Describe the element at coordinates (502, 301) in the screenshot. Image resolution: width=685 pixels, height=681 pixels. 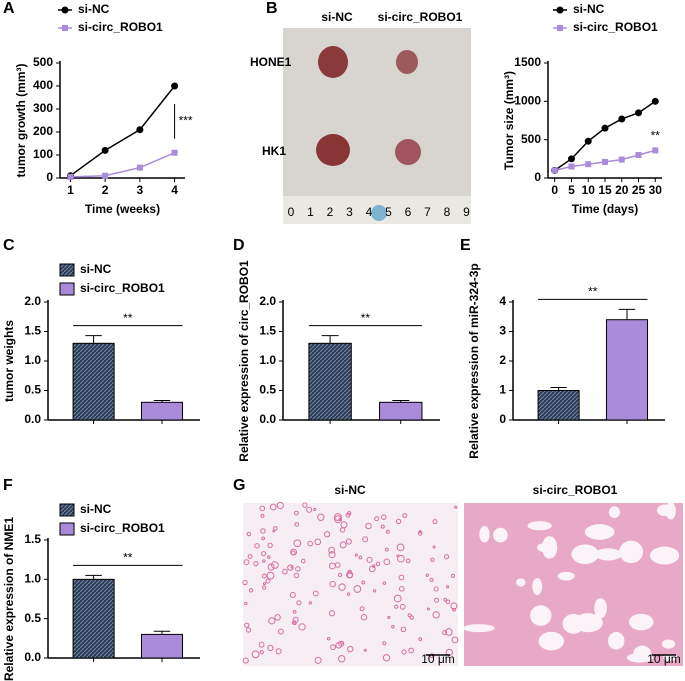
I see `y-tick-label: 4` at that location.